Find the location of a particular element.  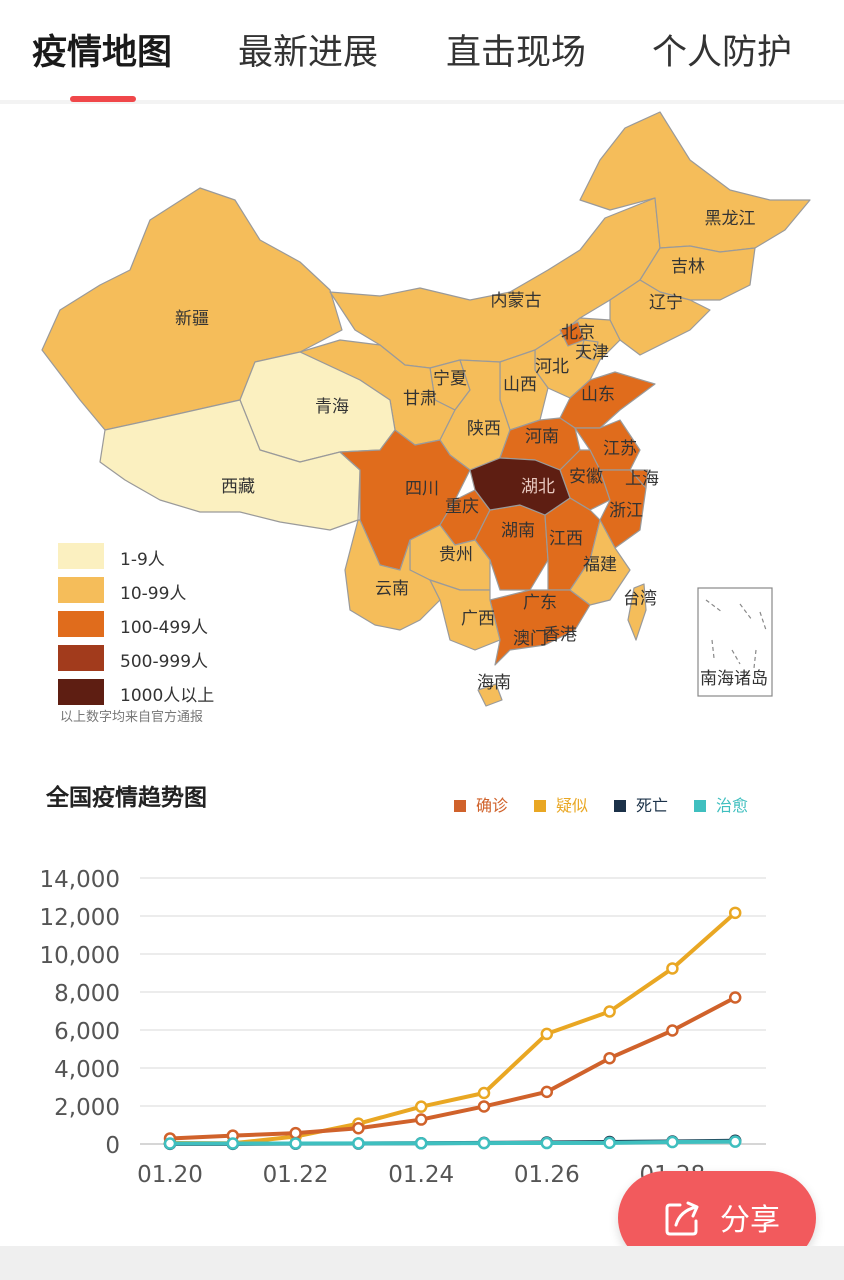

tab-epidemic-map: 疫情地图 is located at coordinates (102, 53).